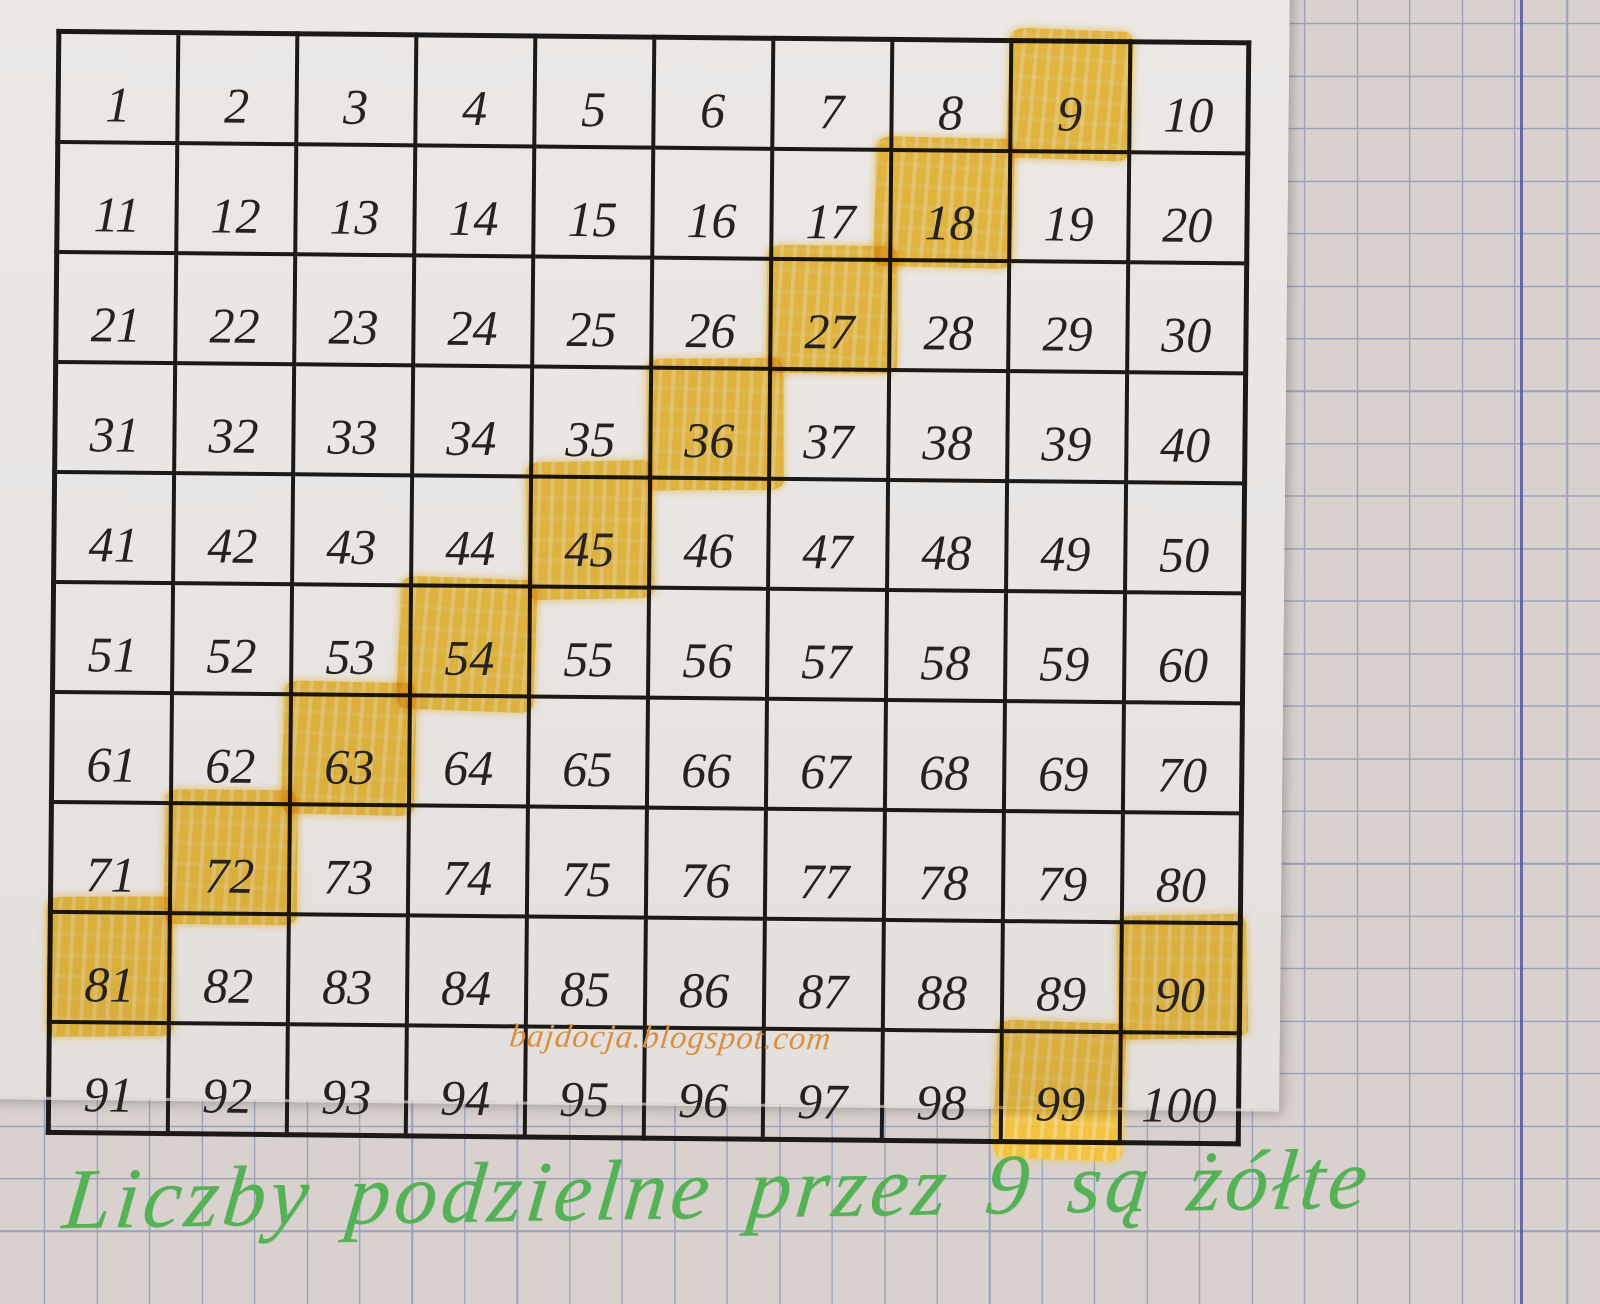 This screenshot has width=1600, height=1304. I want to click on cell-number: 80, so click(1181, 885).